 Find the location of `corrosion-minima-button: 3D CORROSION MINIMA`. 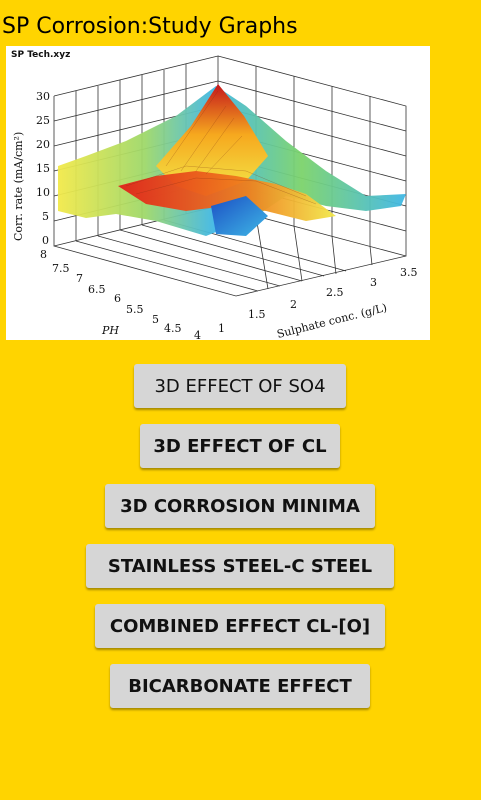

corrosion-minima-button: 3D CORROSION MINIMA is located at coordinates (240, 506).